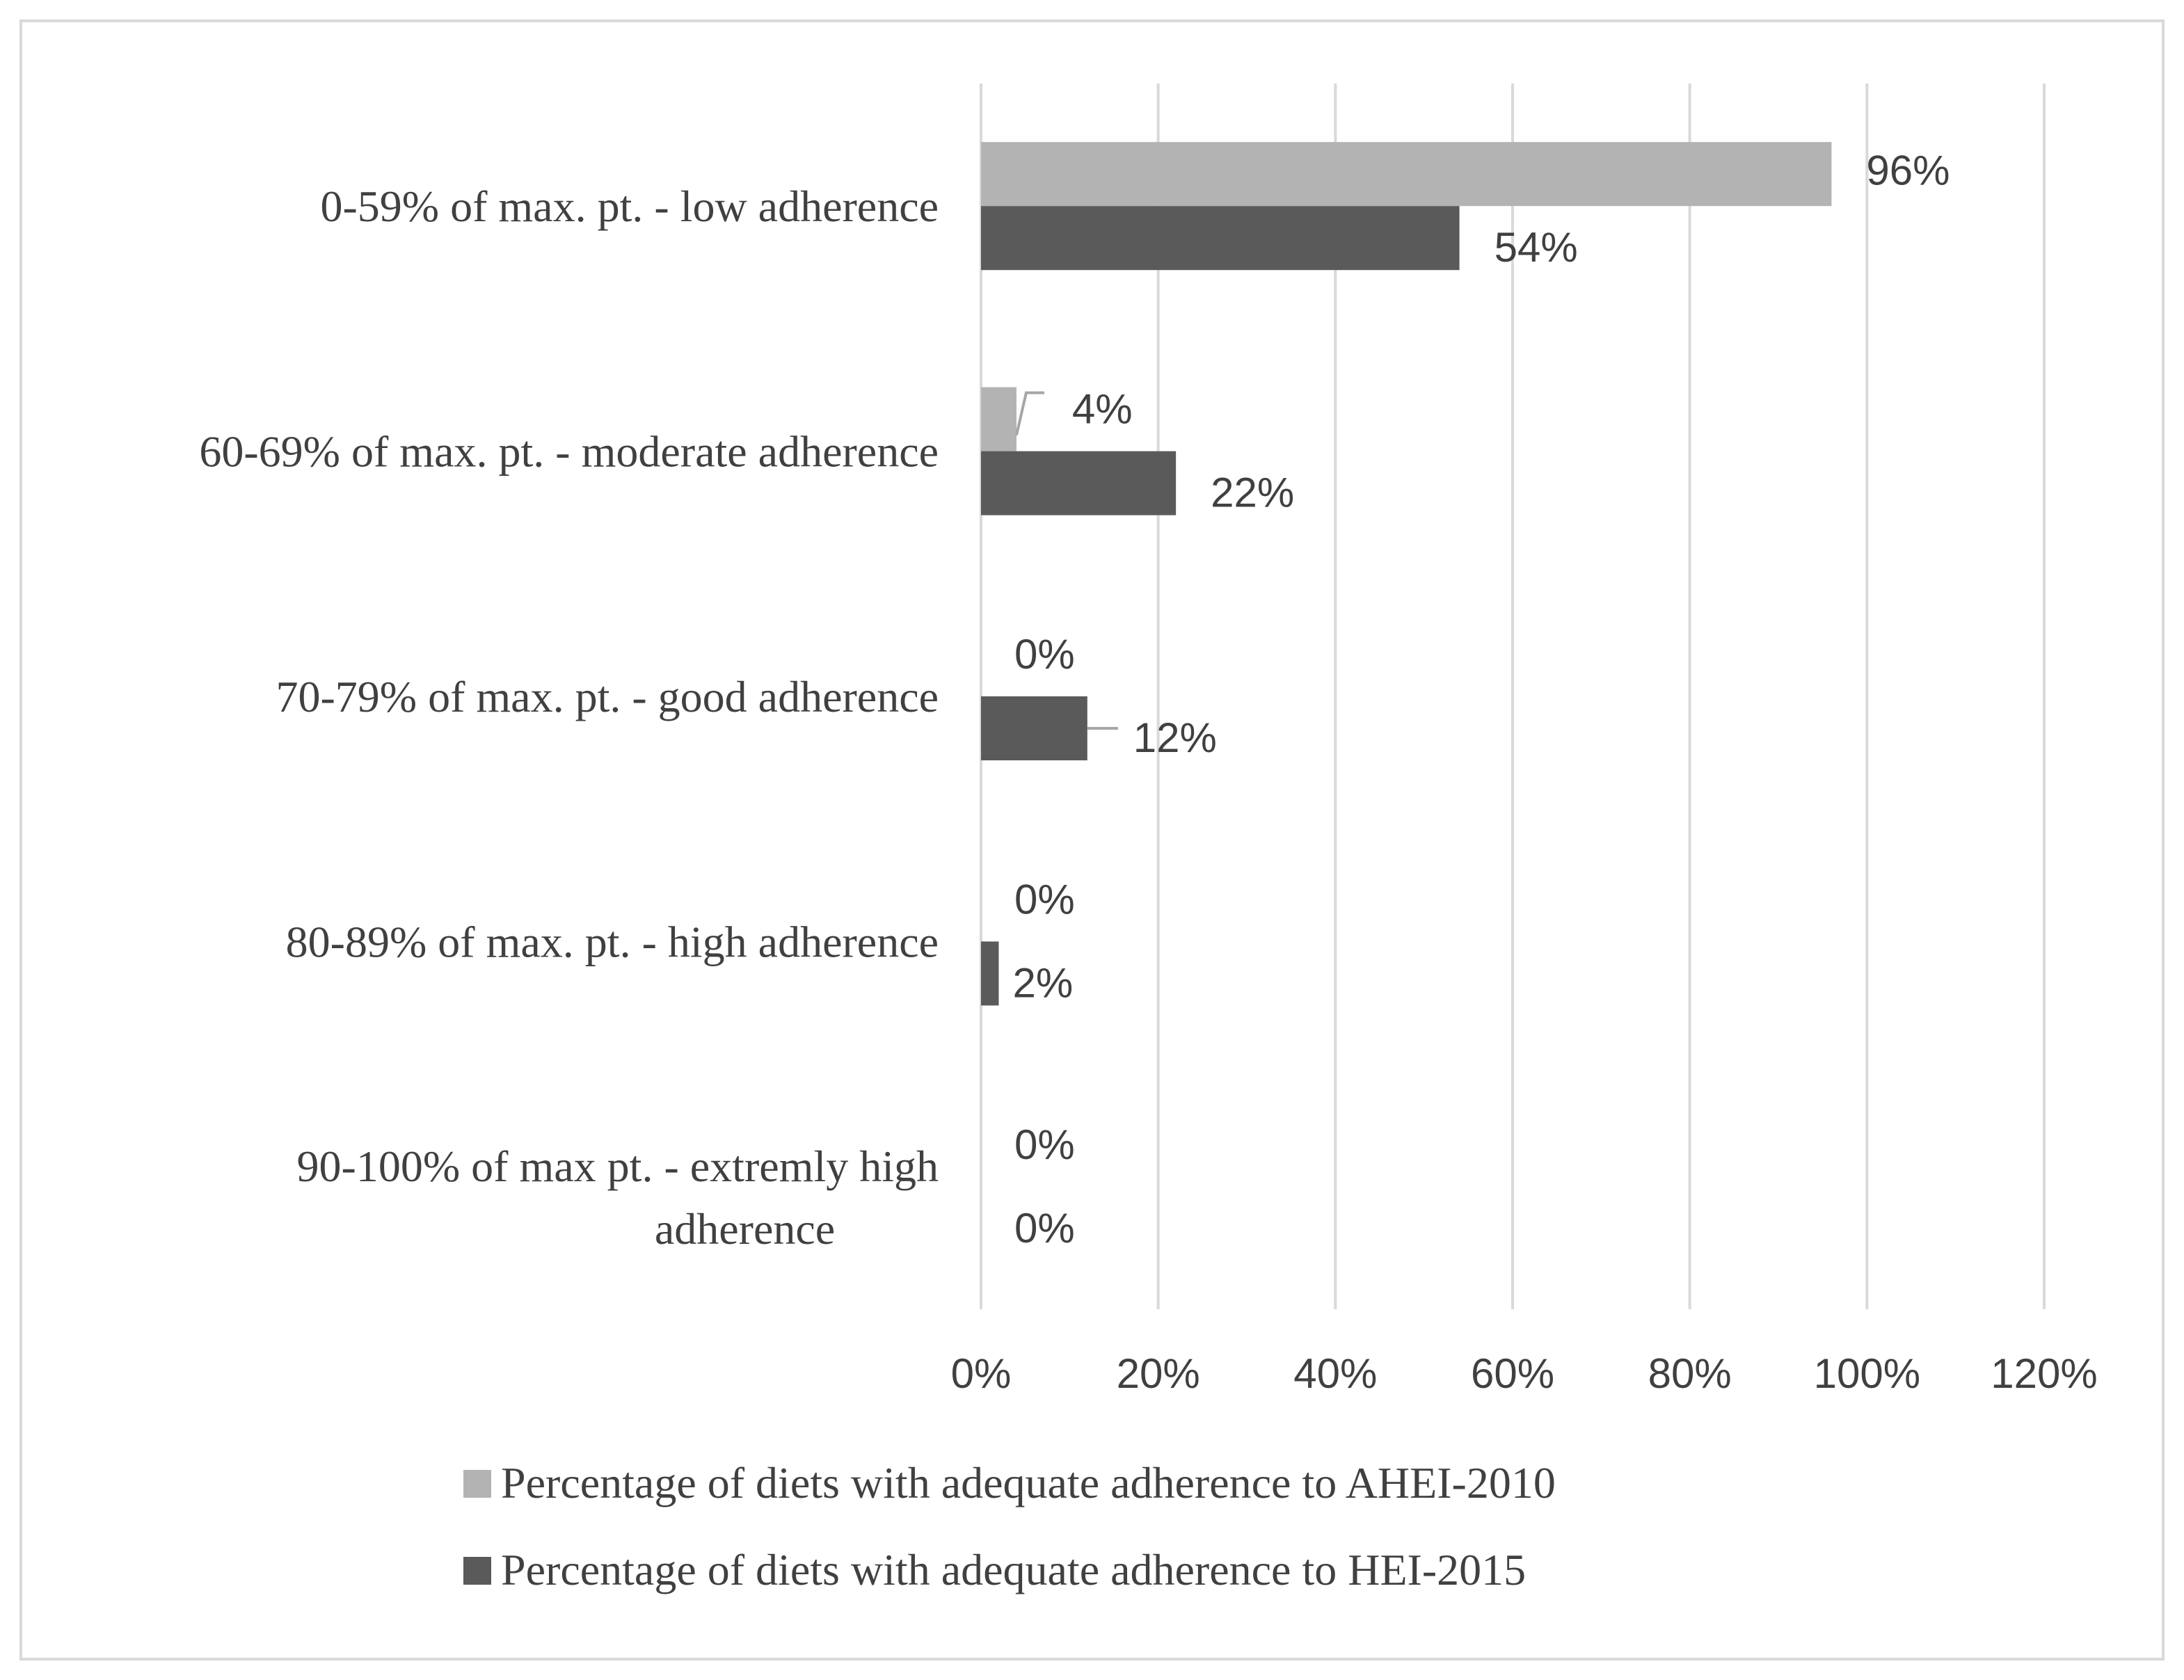 The image size is (2184, 1680). I want to click on x-tick-label: 100%, so click(1867, 1373).